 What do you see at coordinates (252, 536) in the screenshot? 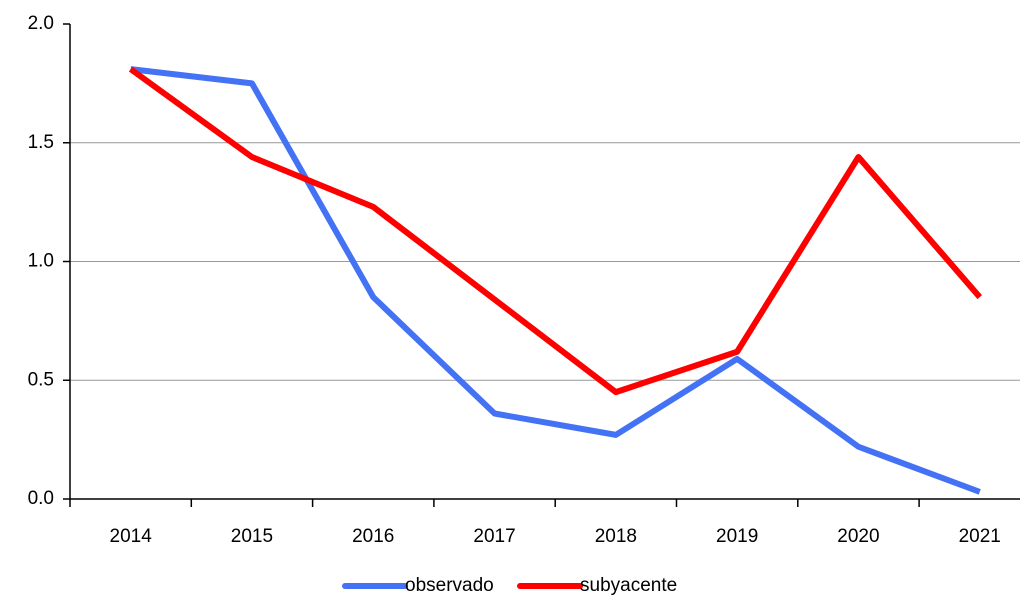
I see `x-tick-label: 2015` at bounding box center [252, 536].